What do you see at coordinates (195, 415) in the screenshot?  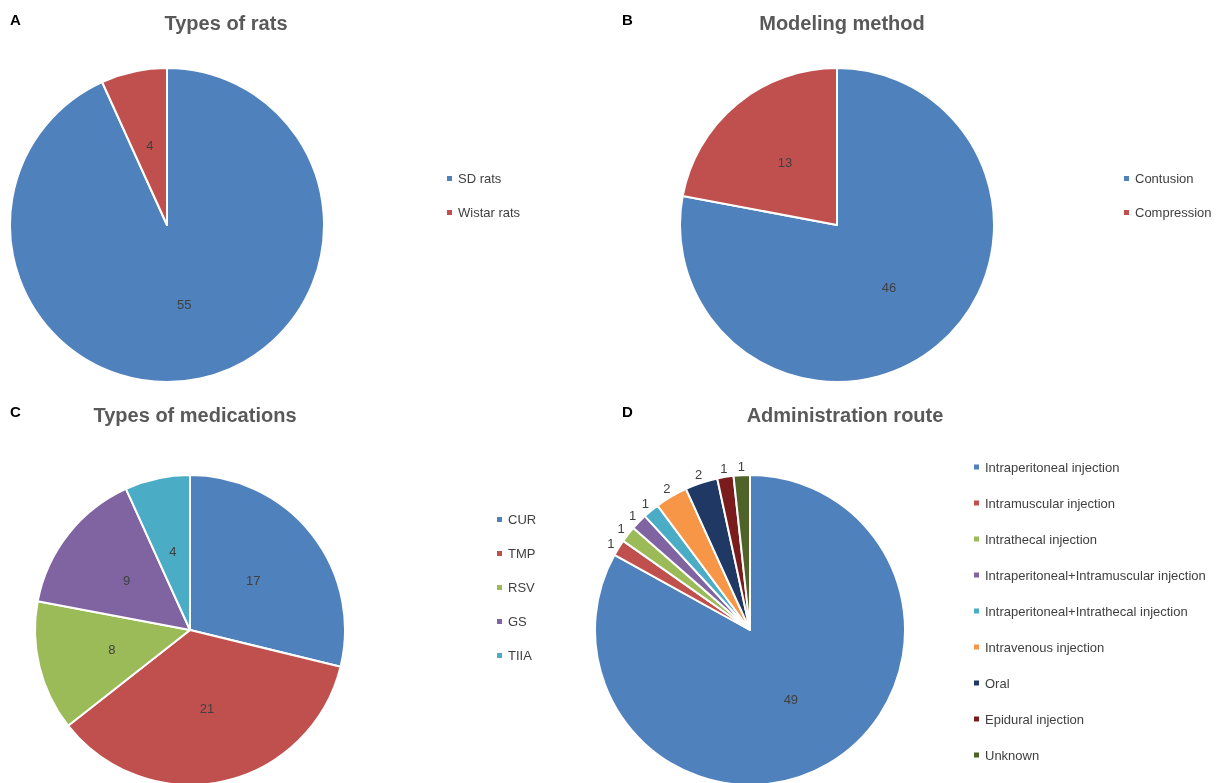 I see `chart-title: Types of medications` at bounding box center [195, 415].